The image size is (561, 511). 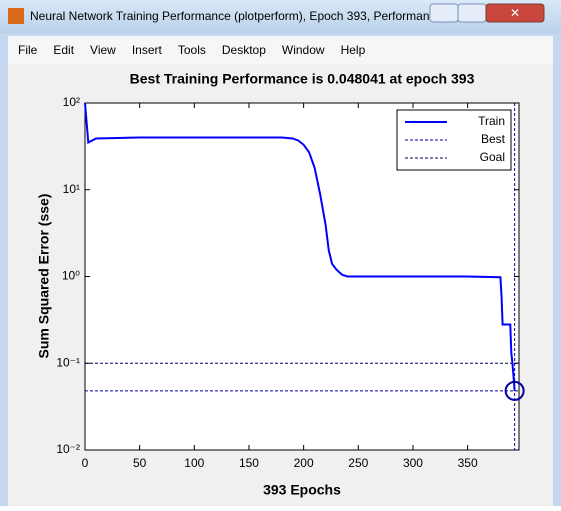 I want to click on y-label: Sum Squared Error (sse), so click(x=44, y=276).